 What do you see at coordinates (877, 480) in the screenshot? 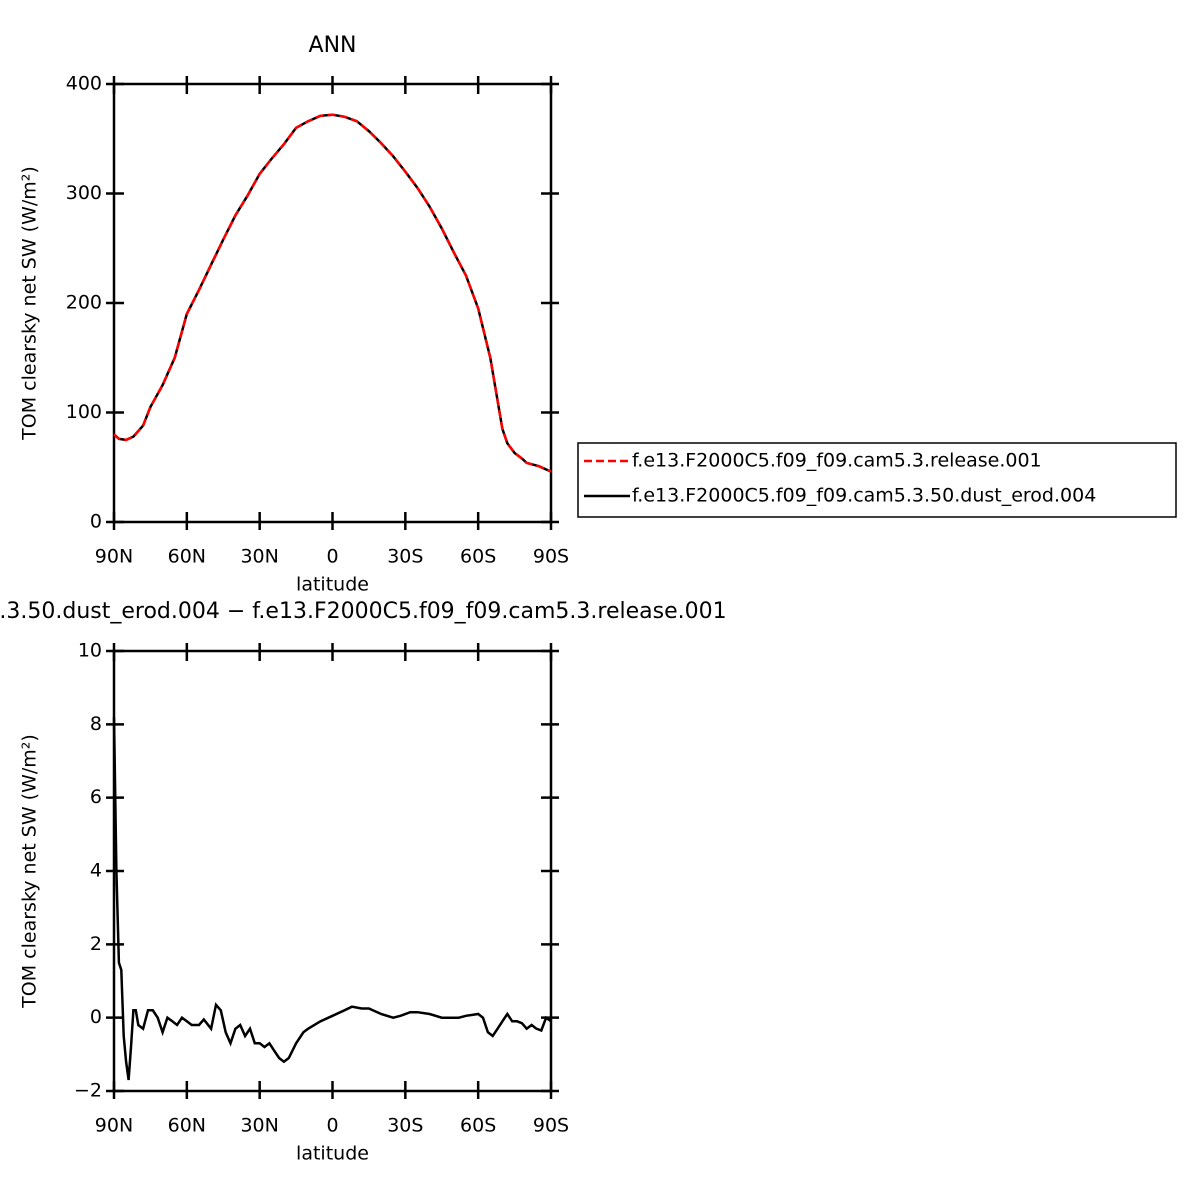
I see `legend-box` at bounding box center [877, 480].